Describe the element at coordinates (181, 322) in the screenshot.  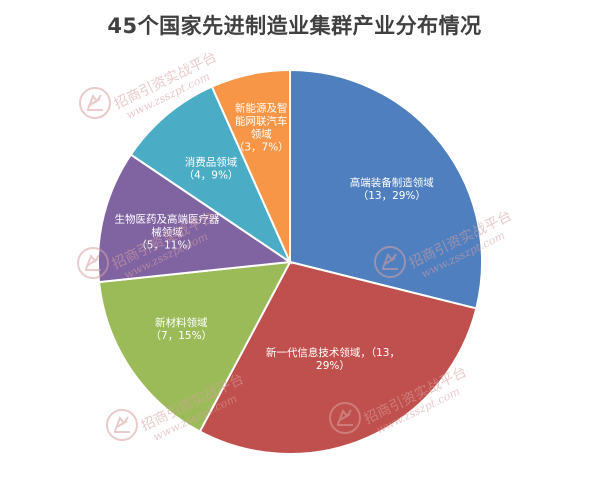
I see `slice-label-3-line-1: 新材料领域` at that location.